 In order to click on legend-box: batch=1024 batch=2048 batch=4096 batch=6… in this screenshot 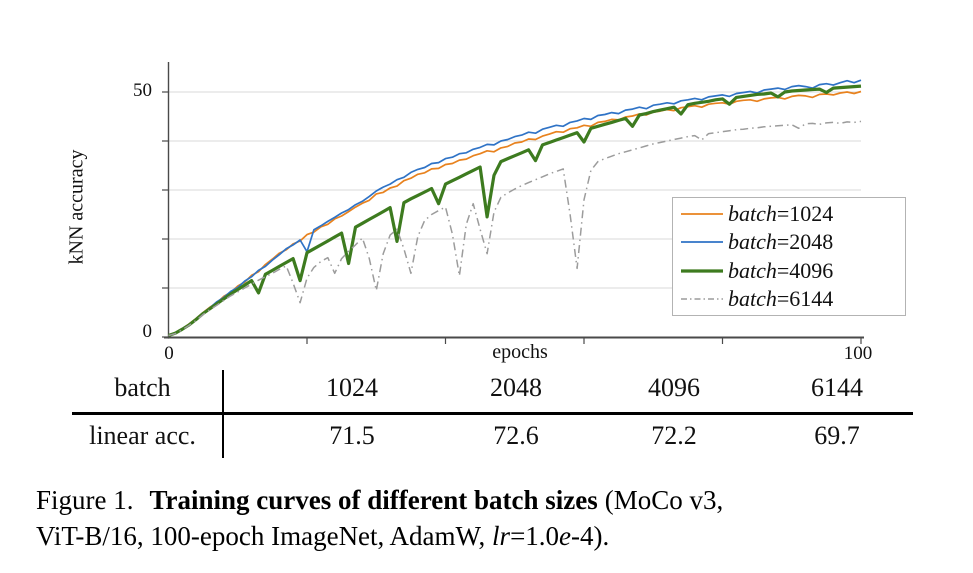, I will do `click(789, 256)`.